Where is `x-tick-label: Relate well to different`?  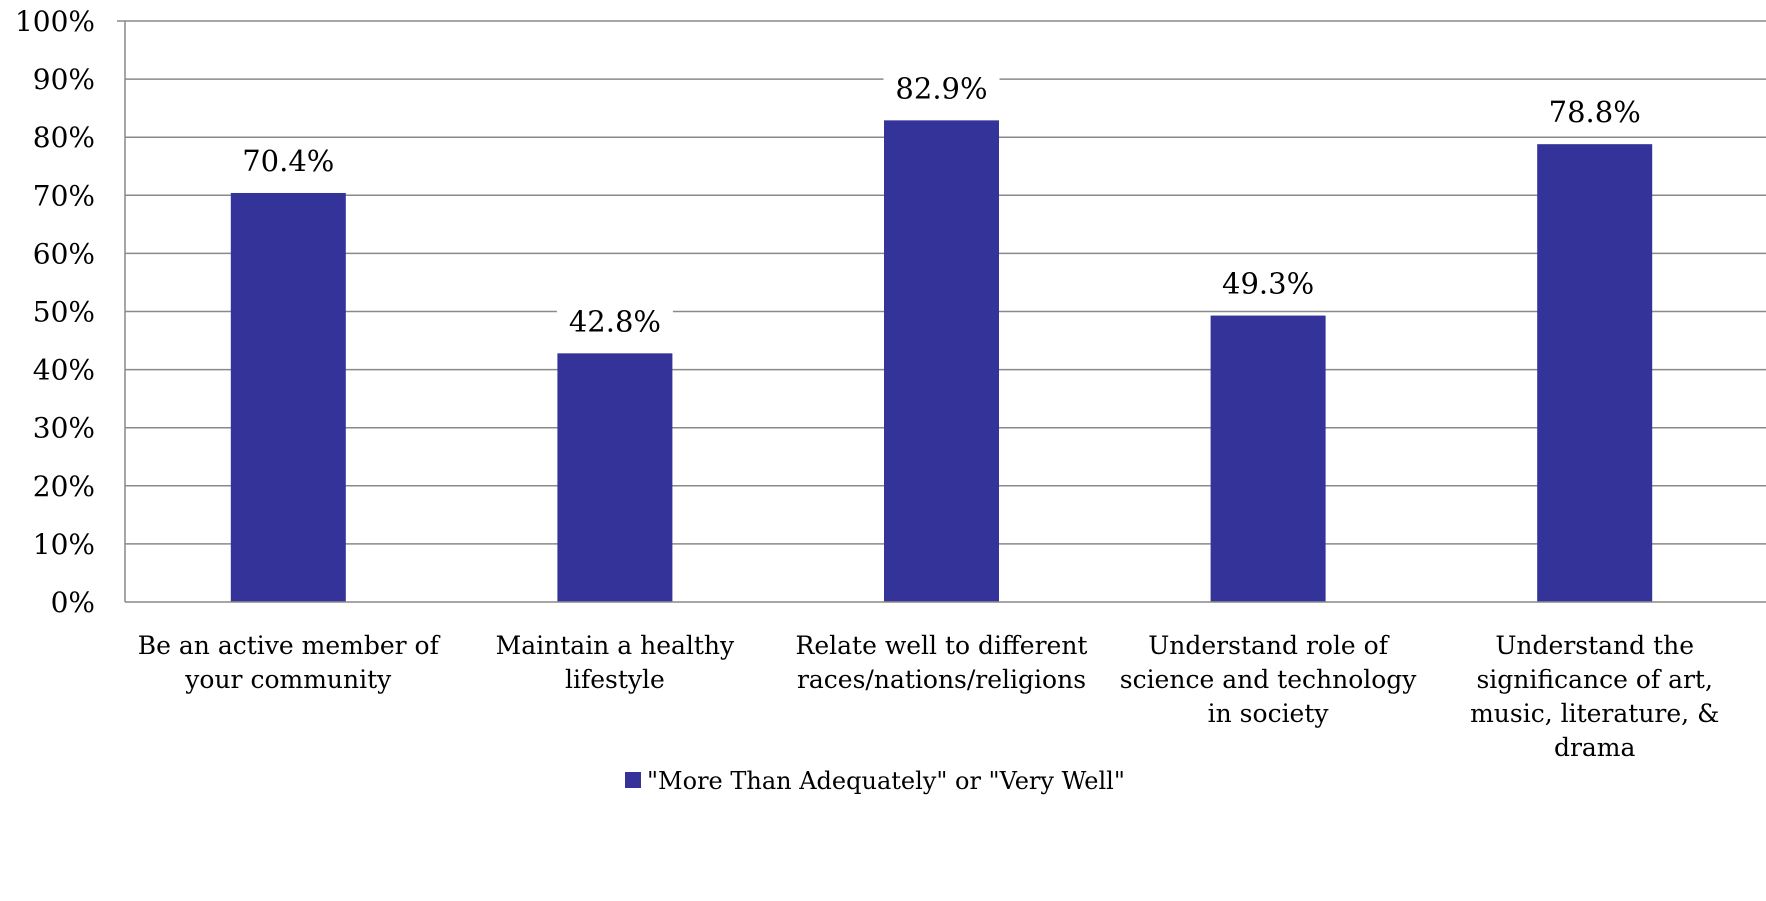
x-tick-label: Relate well to different is located at coordinates (942, 645).